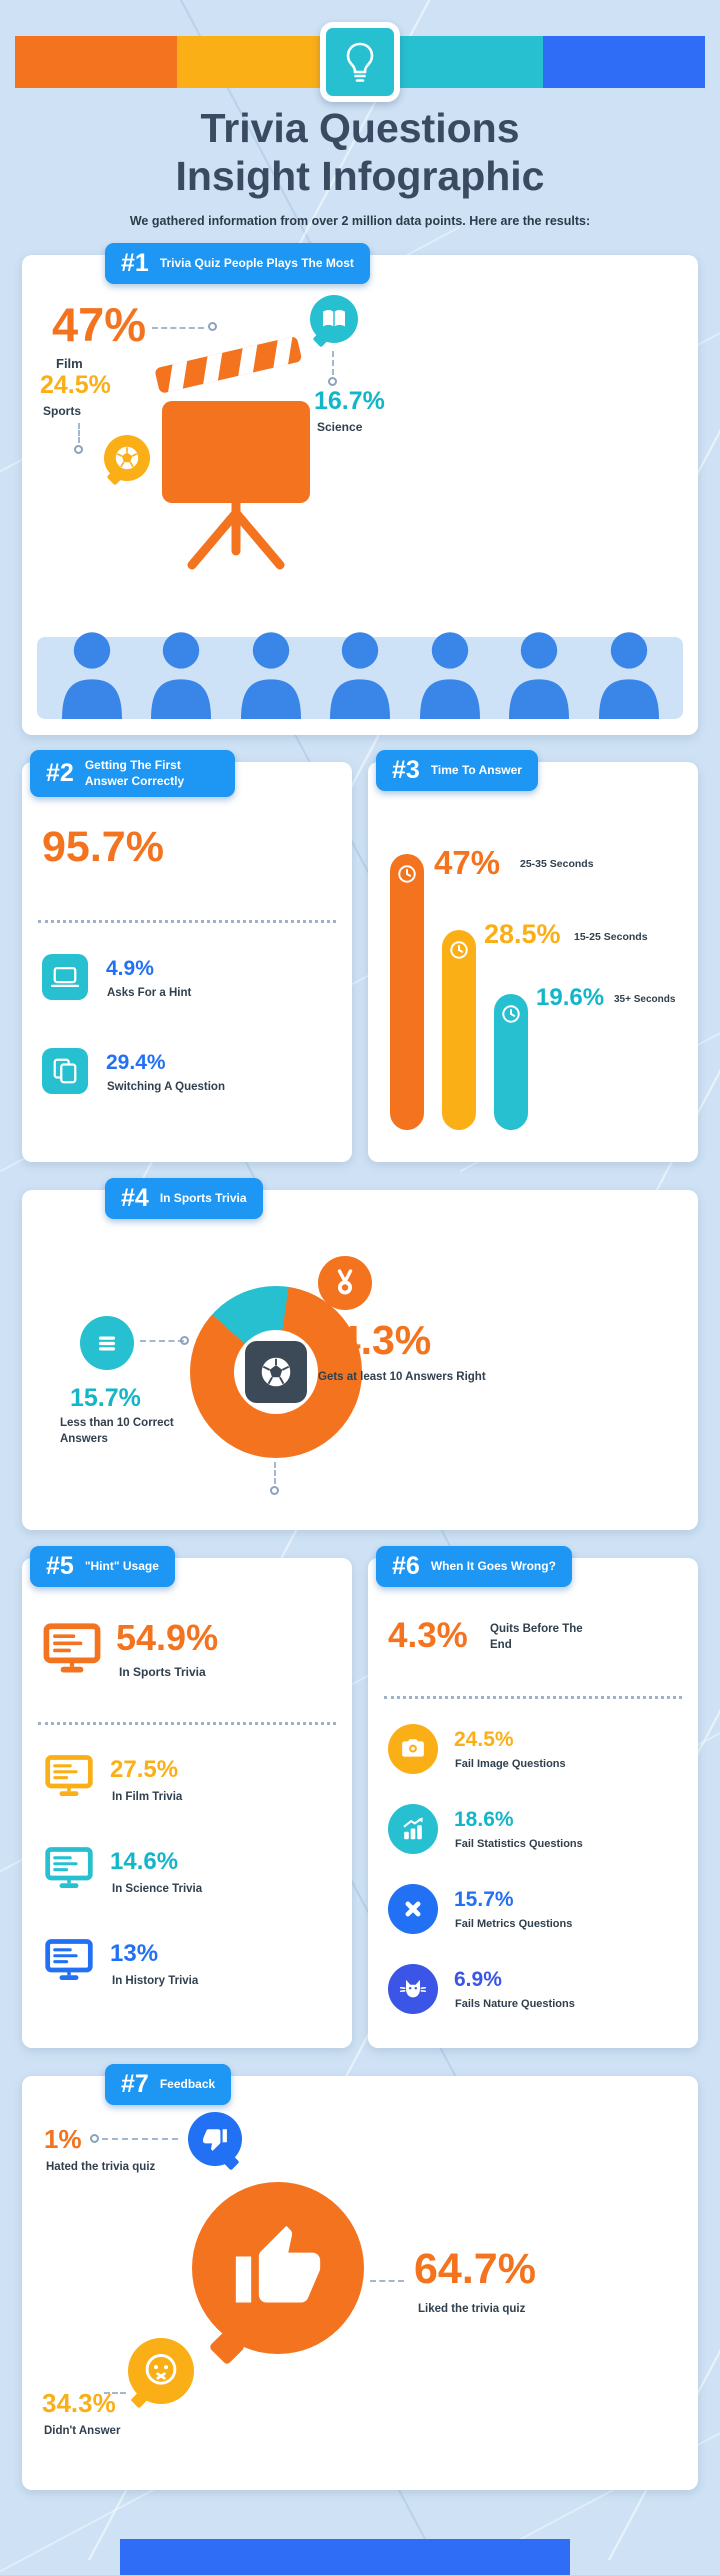 This screenshot has width=720, height=2575. What do you see at coordinates (237, 263) in the screenshot?
I see `section-1-header: #1 Trivia Quiz People Plays The Most` at bounding box center [237, 263].